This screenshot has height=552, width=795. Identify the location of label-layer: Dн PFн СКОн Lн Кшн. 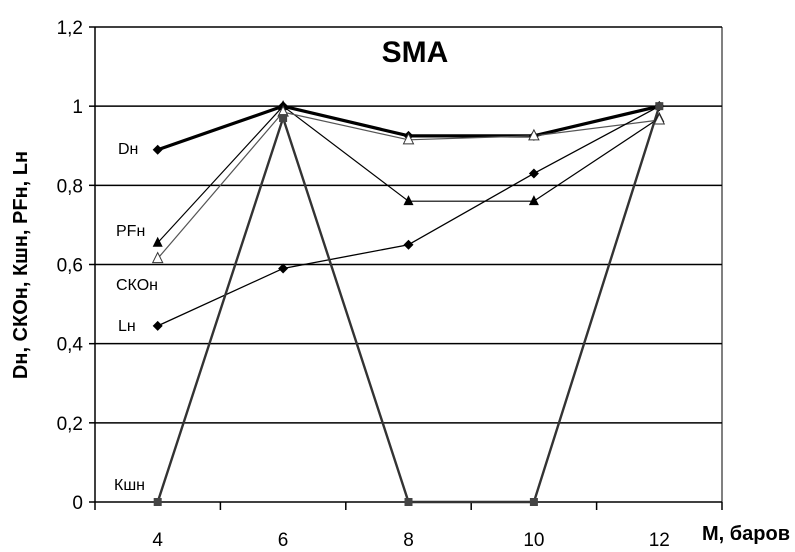
(136, 317).